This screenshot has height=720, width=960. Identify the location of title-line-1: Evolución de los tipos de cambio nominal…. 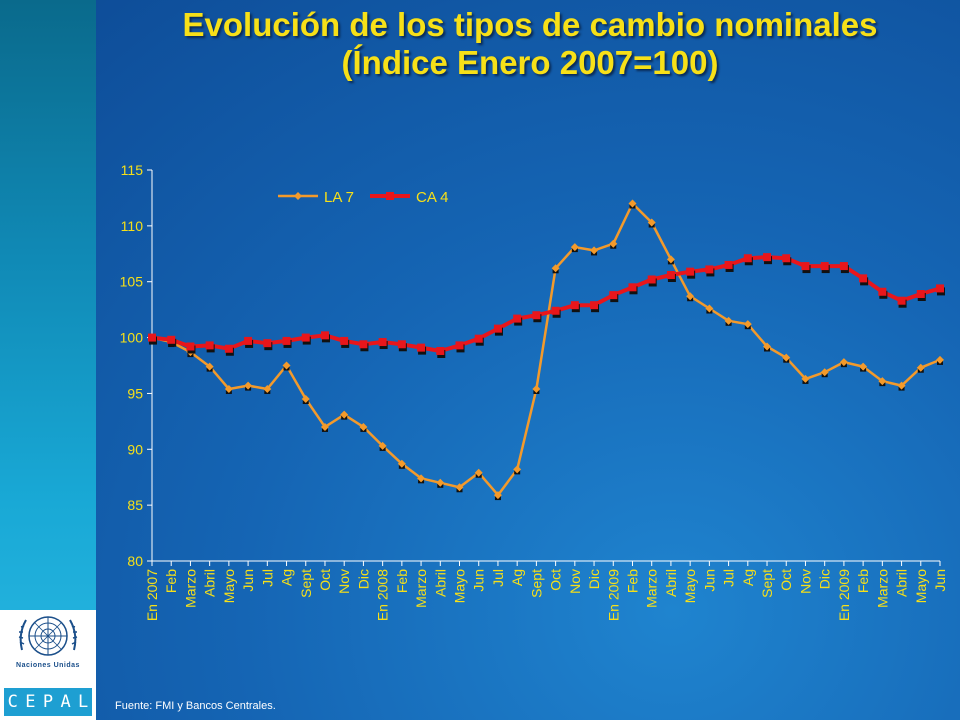
(530, 24).